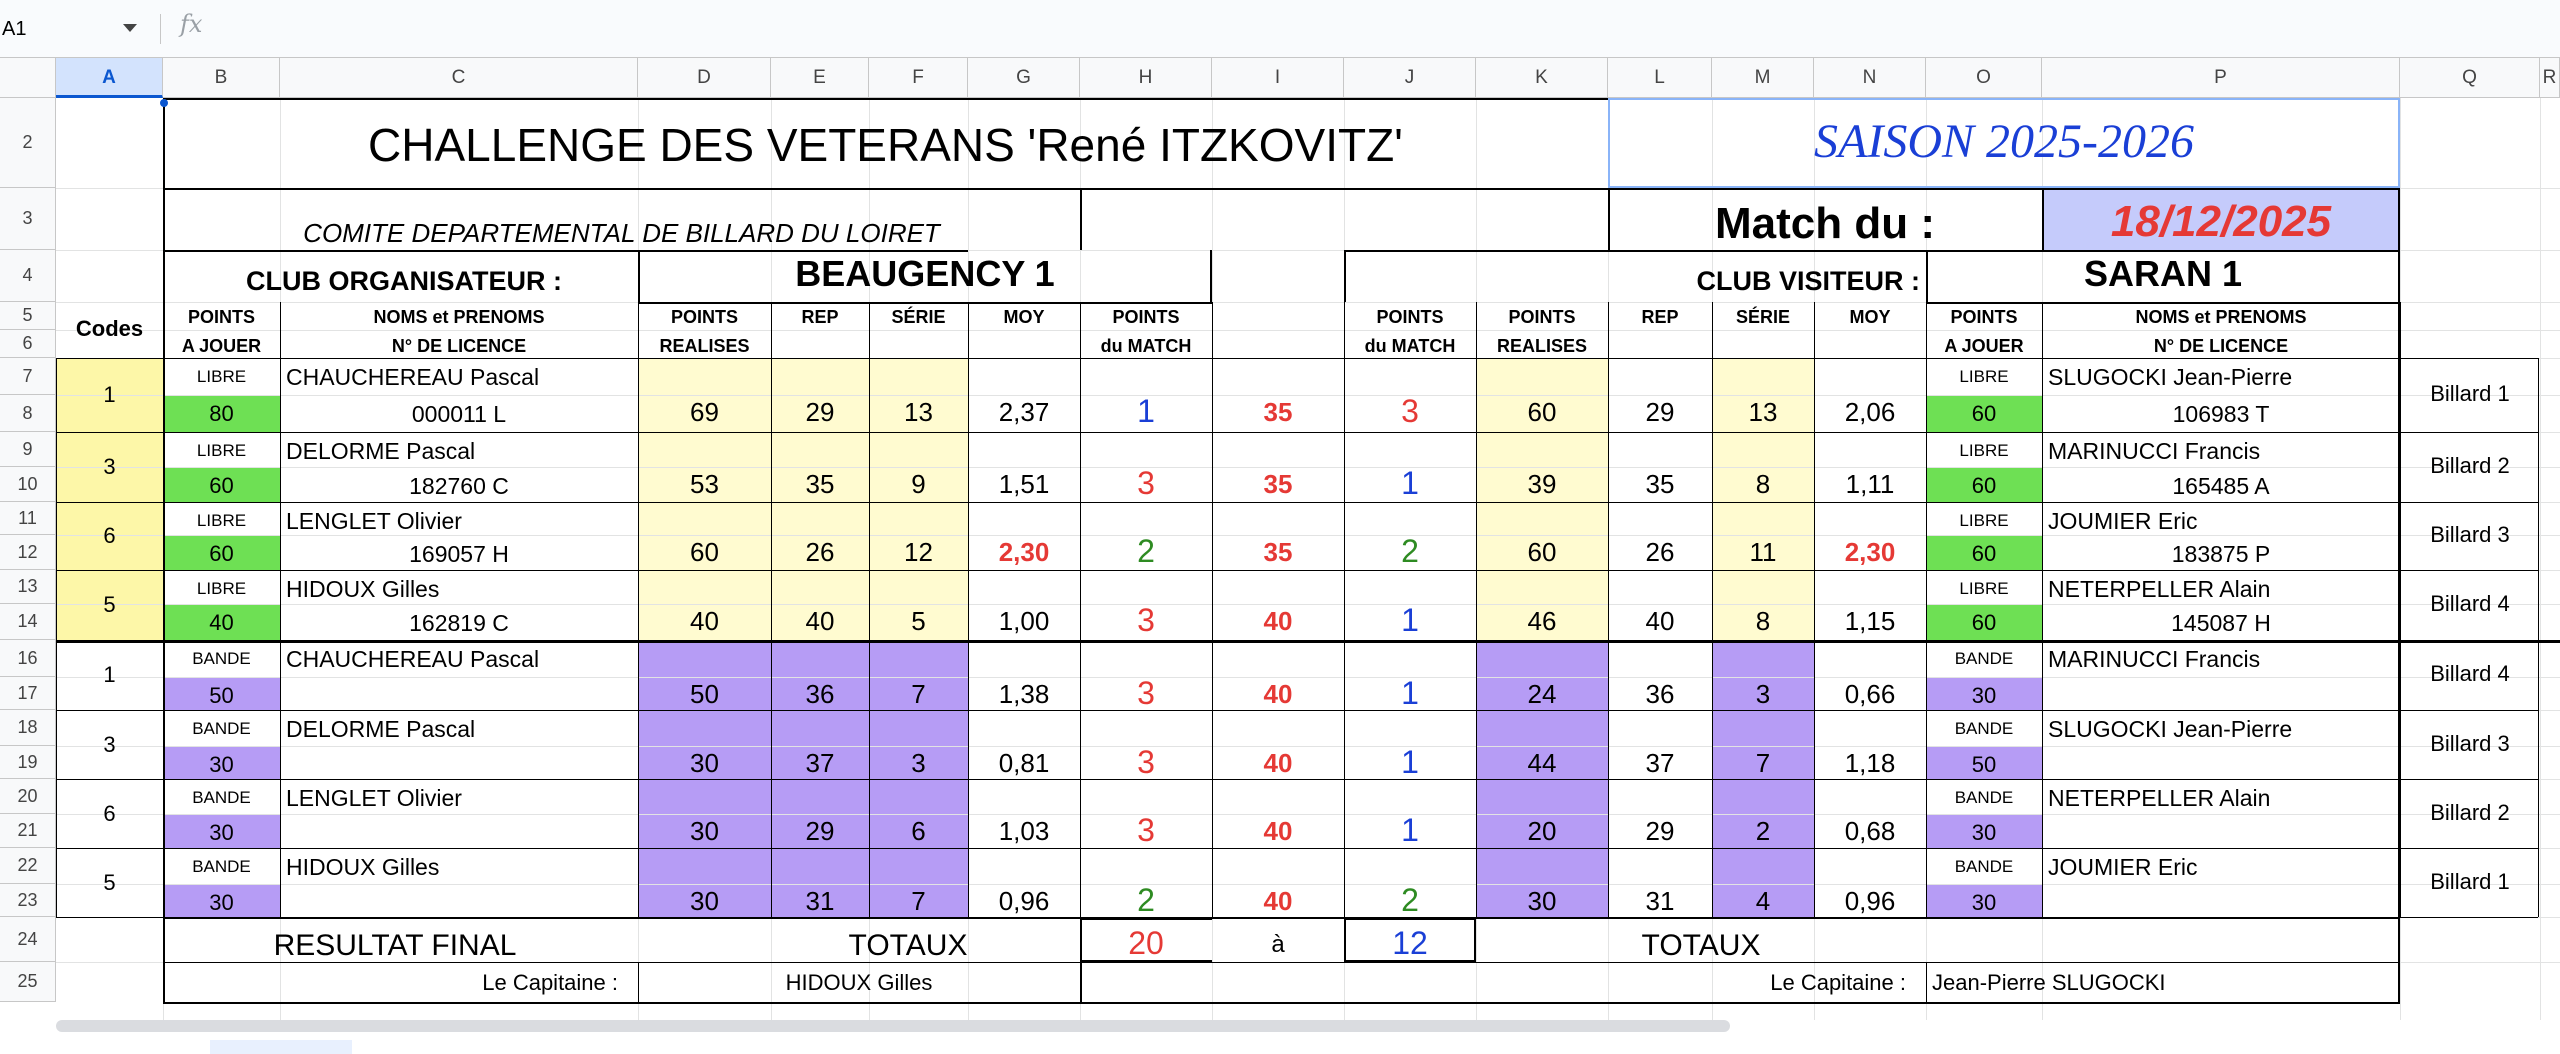  I want to click on row-header-13: 13, so click(28, 587).